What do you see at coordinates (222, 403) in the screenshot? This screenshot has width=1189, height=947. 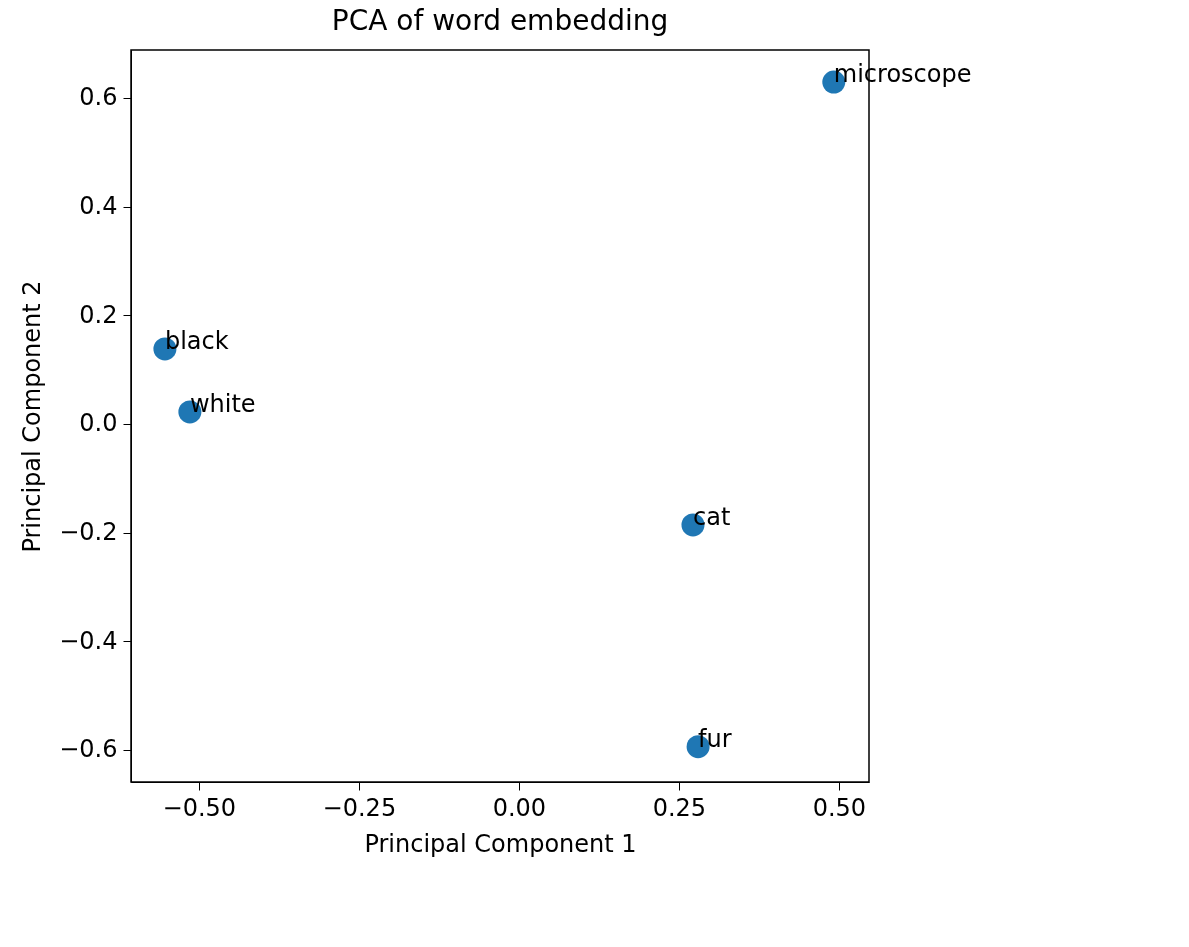 I see `annotation: white` at bounding box center [222, 403].